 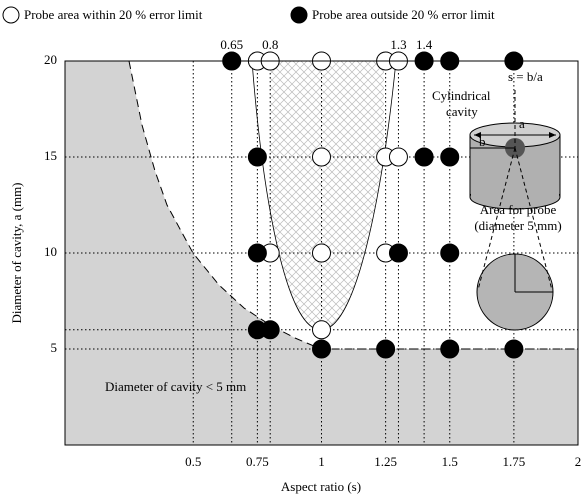 What do you see at coordinates (461, 95) in the screenshot?
I see `annotation: Cylindrical` at bounding box center [461, 95].